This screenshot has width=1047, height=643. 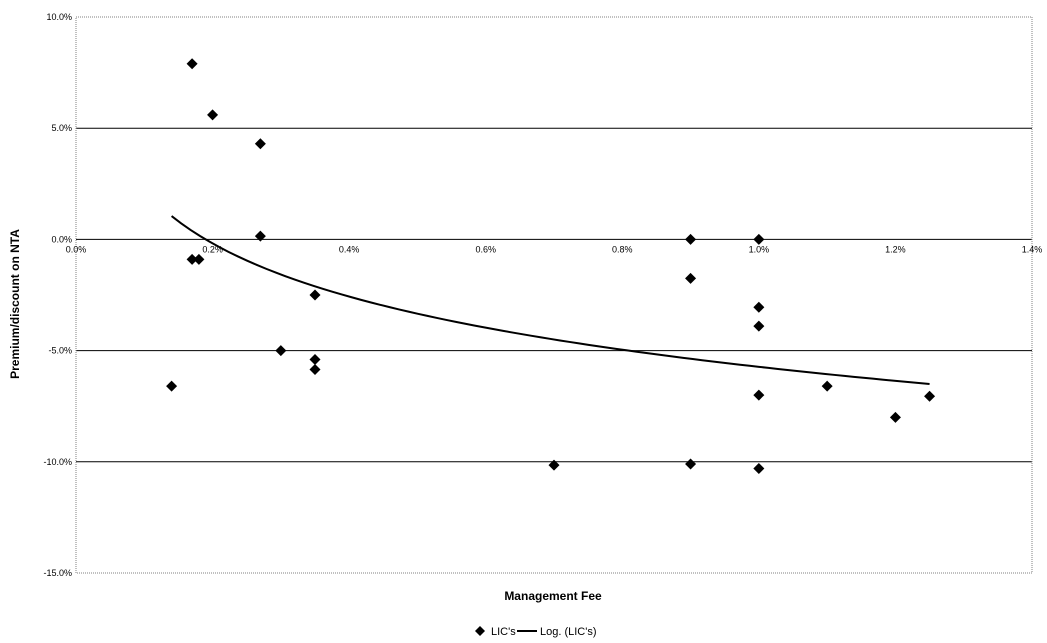 I want to click on y-tick-label: -15.0%, so click(x=57, y=573).